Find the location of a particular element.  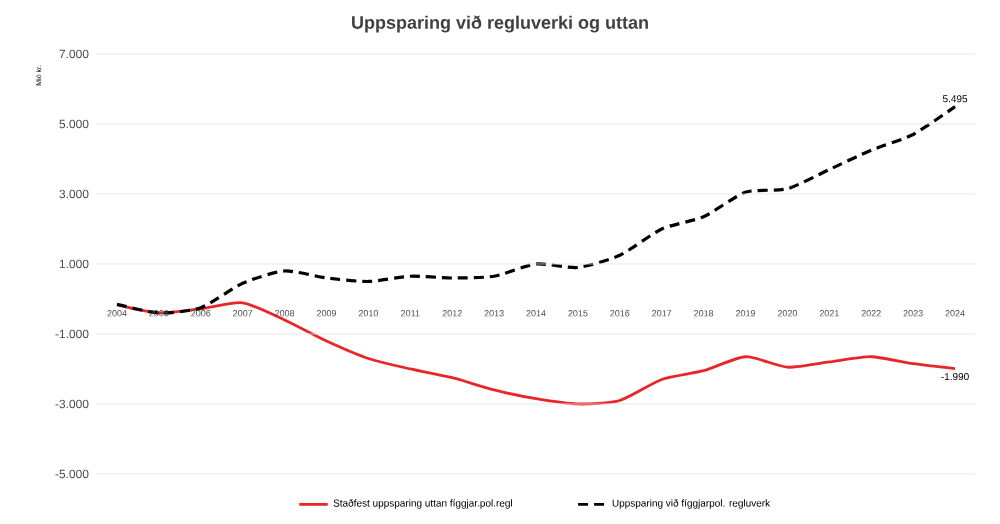

chart-title: Uppsparing við regluverki og uttan is located at coordinates (500, 24).